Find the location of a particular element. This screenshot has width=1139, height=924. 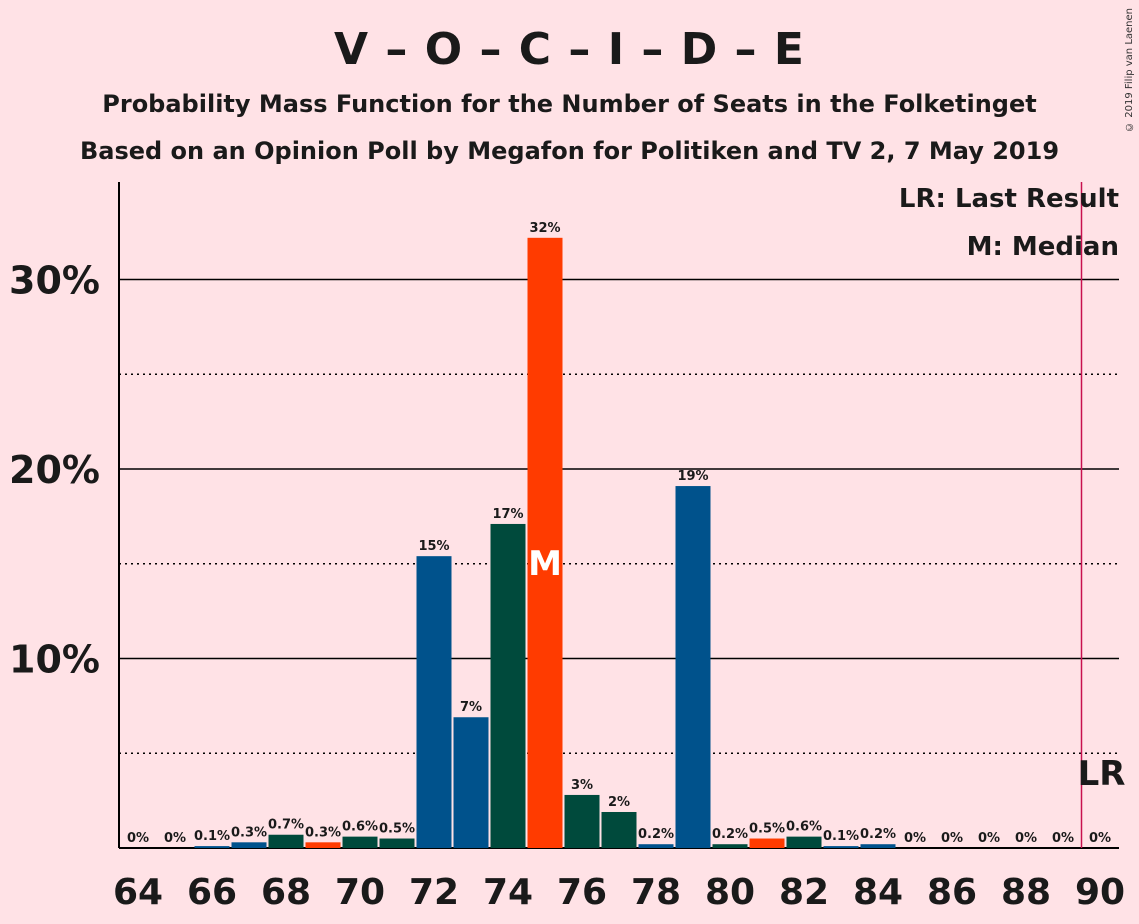

x-tick-label: 88 is located at coordinates (1026, 892).